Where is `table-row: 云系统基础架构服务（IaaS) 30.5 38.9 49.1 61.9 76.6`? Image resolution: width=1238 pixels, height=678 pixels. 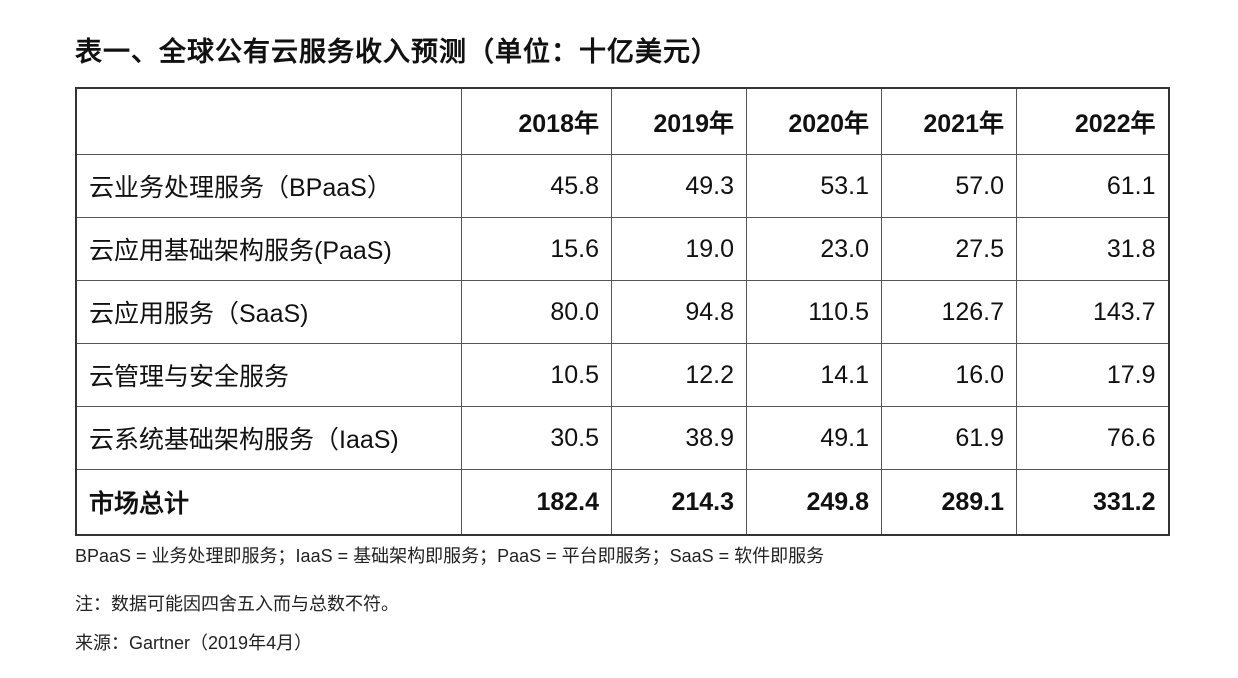
table-row: 云系统基础架构服务（IaaS) 30.5 38.9 49.1 61.9 76.6 is located at coordinates (622, 438).